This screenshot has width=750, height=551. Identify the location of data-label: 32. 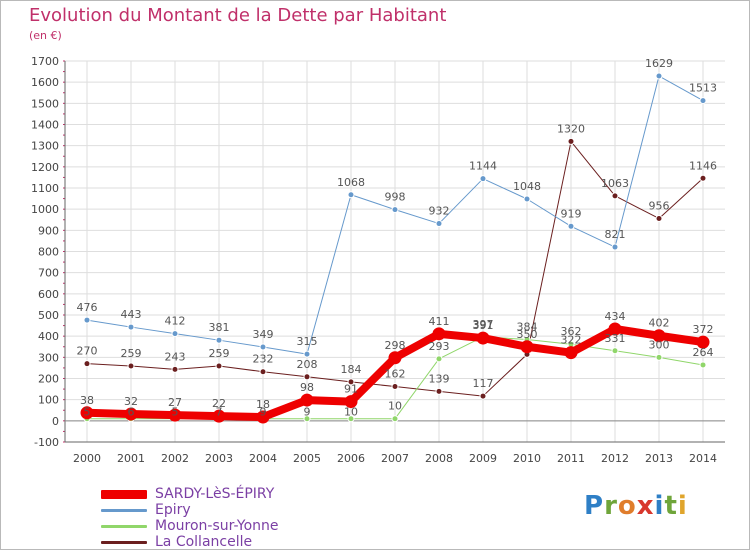
(131, 401).